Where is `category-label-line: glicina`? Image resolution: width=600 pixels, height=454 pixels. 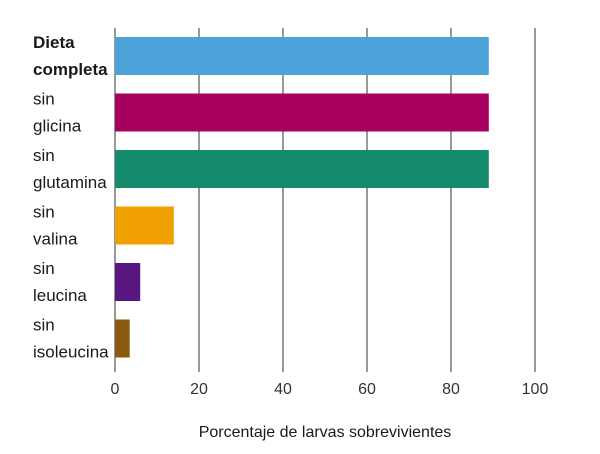
category-label-line: glicina is located at coordinates (57, 126).